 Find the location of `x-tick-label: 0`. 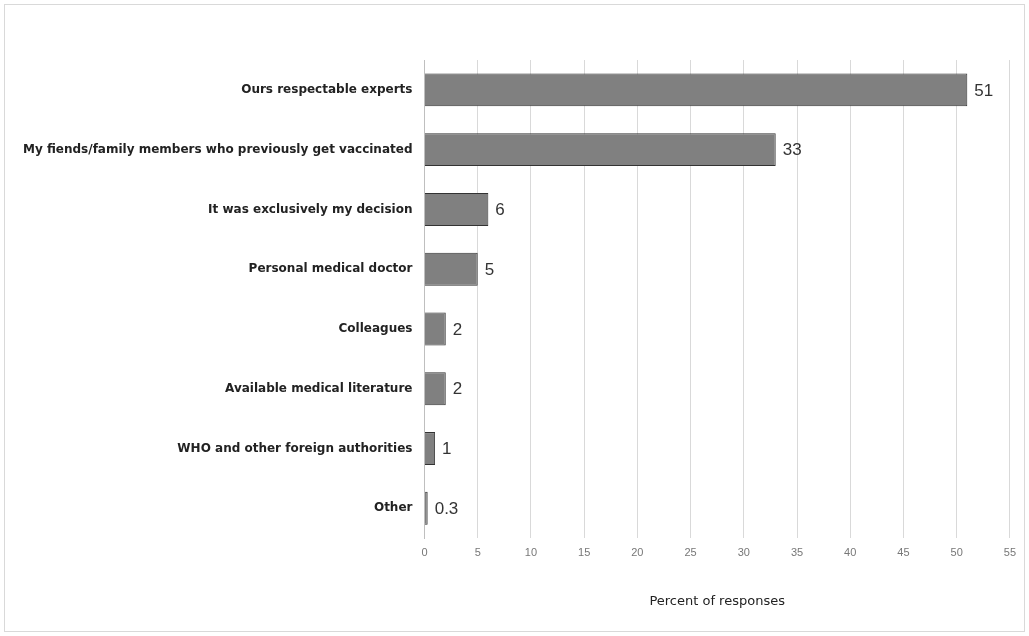

x-tick-label: 0 is located at coordinates (424, 551).